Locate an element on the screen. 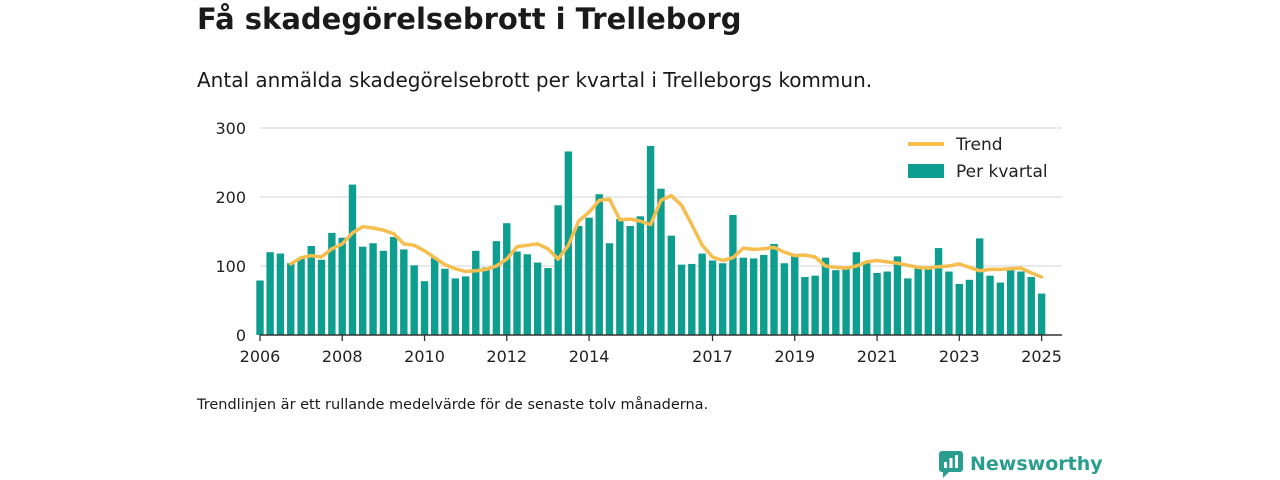  x-tick-label: 2012 is located at coordinates (506, 356).